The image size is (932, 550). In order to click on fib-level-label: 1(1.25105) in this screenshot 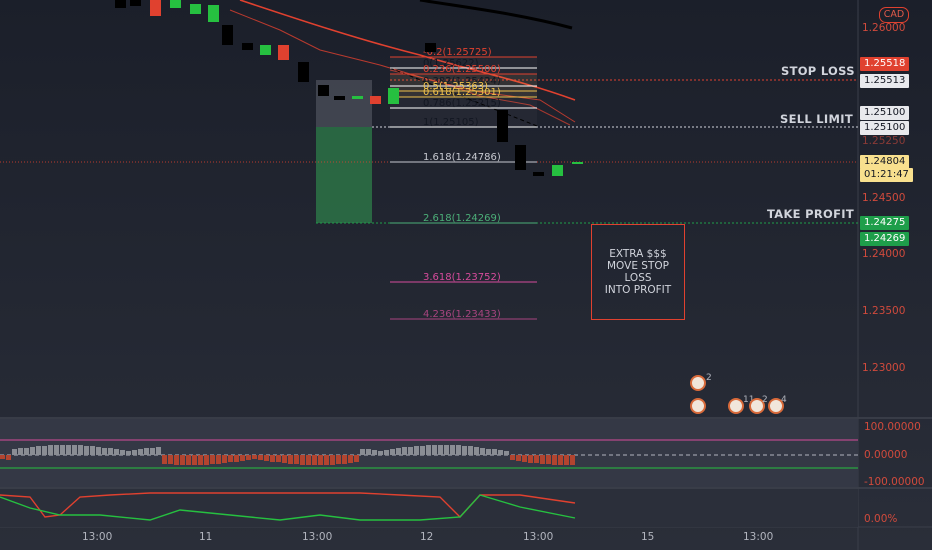, I will do `click(451, 122)`.